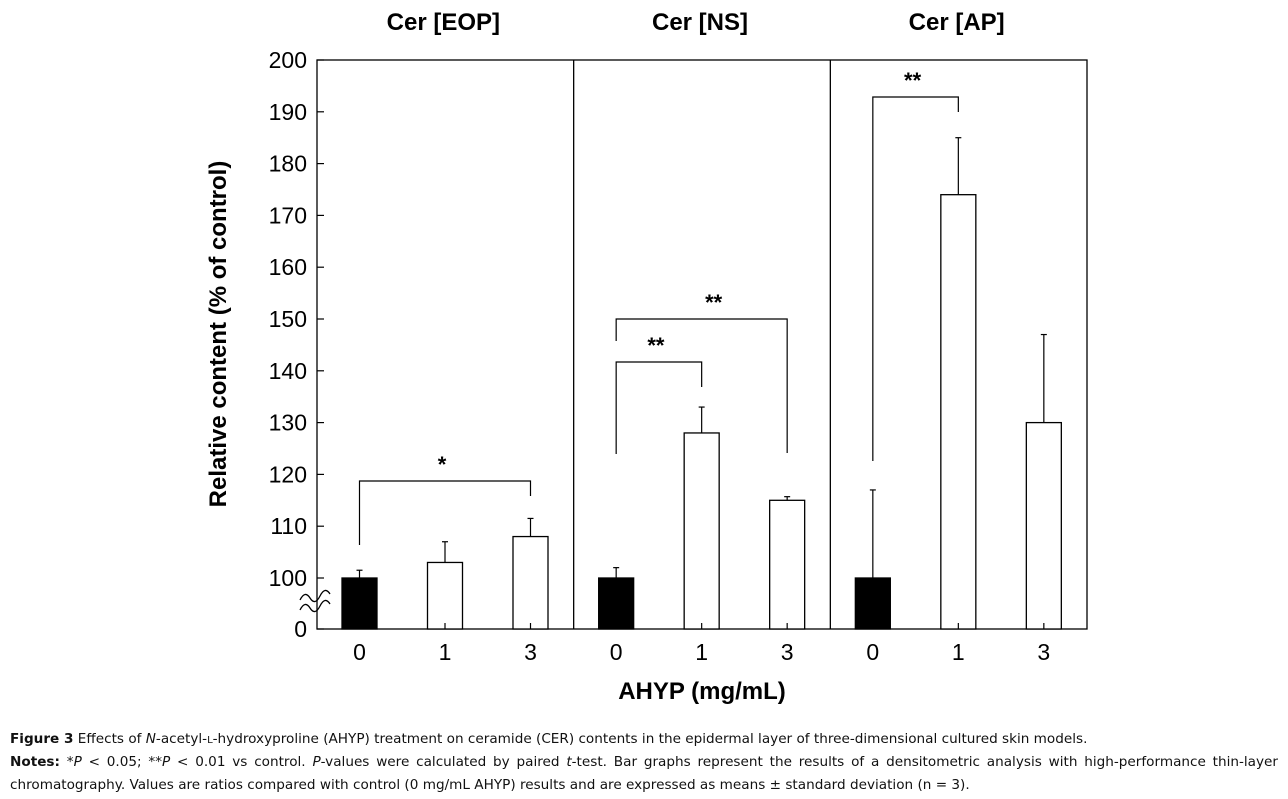 This screenshot has height=799, width=1288. What do you see at coordinates (288, 474) in the screenshot?
I see `y-tick-label: 120` at bounding box center [288, 474].